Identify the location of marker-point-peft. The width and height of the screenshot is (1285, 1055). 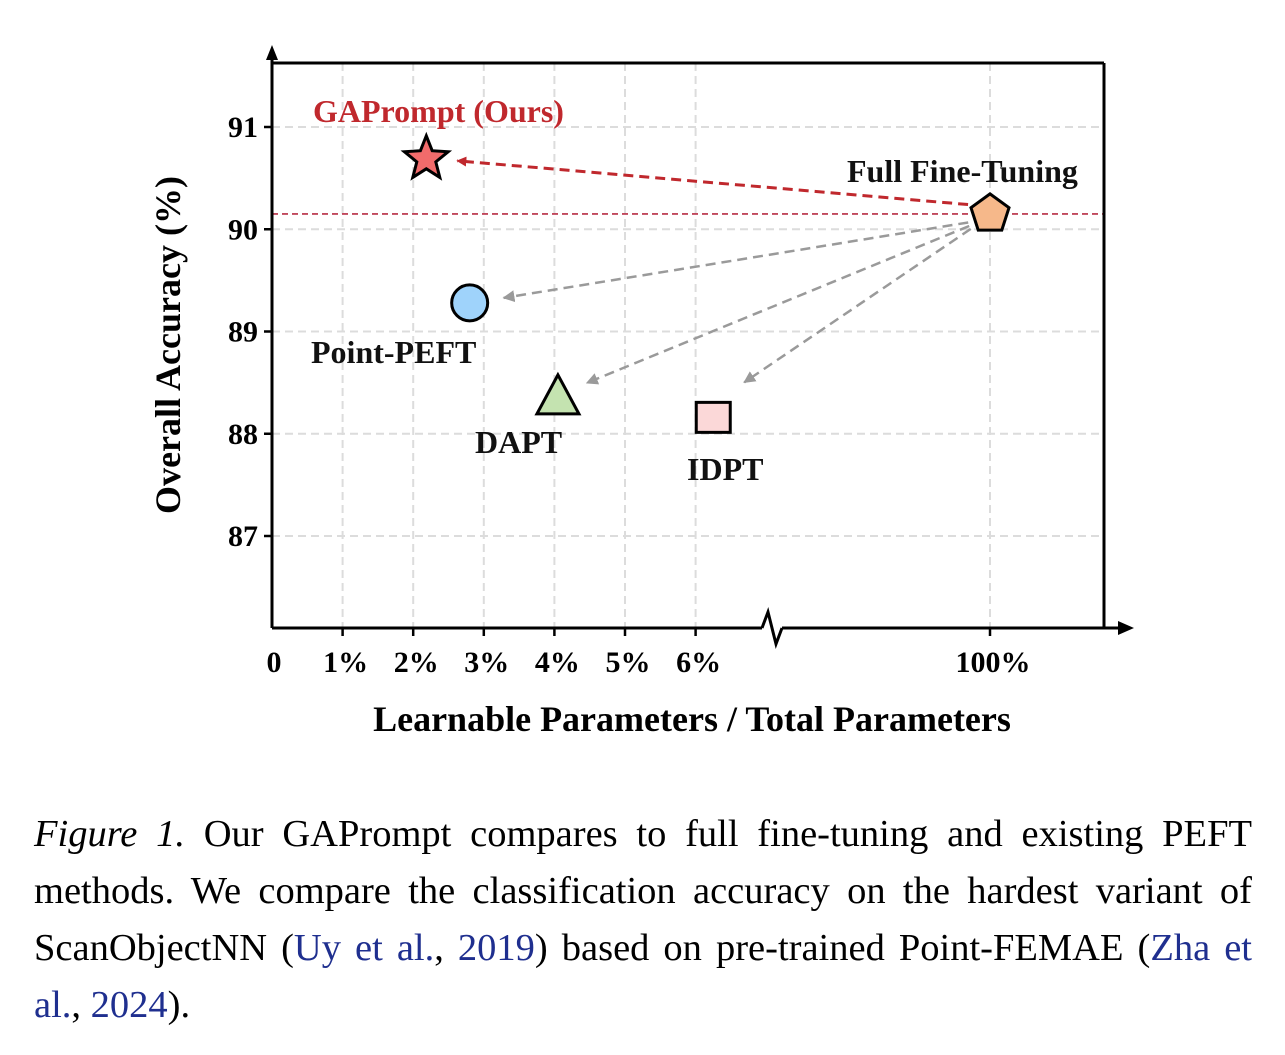
(470, 303).